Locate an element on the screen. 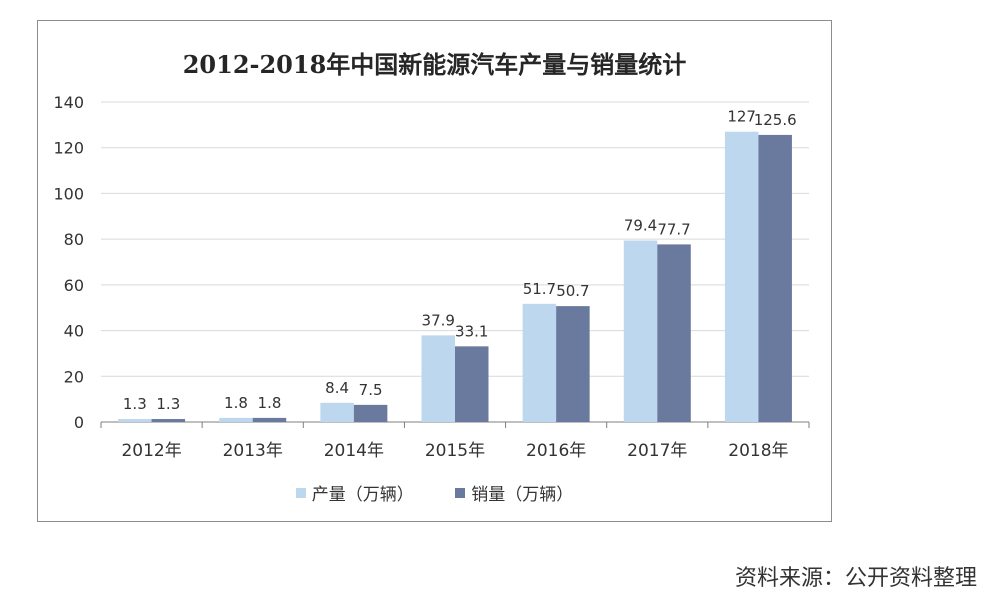  x-tick-label: 2017年 is located at coordinates (657, 451).